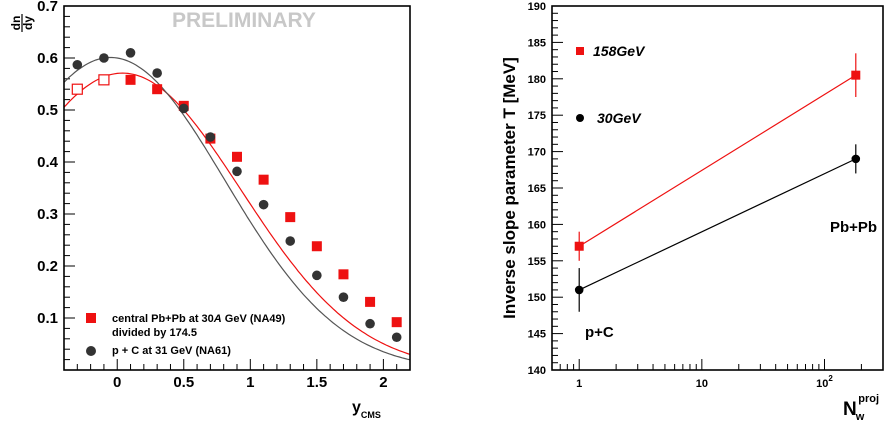 This screenshot has height=427, width=891. What do you see at coordinates (244, 20) in the screenshot?
I see `watermark-preliminary: PRELIMINARY` at bounding box center [244, 20].